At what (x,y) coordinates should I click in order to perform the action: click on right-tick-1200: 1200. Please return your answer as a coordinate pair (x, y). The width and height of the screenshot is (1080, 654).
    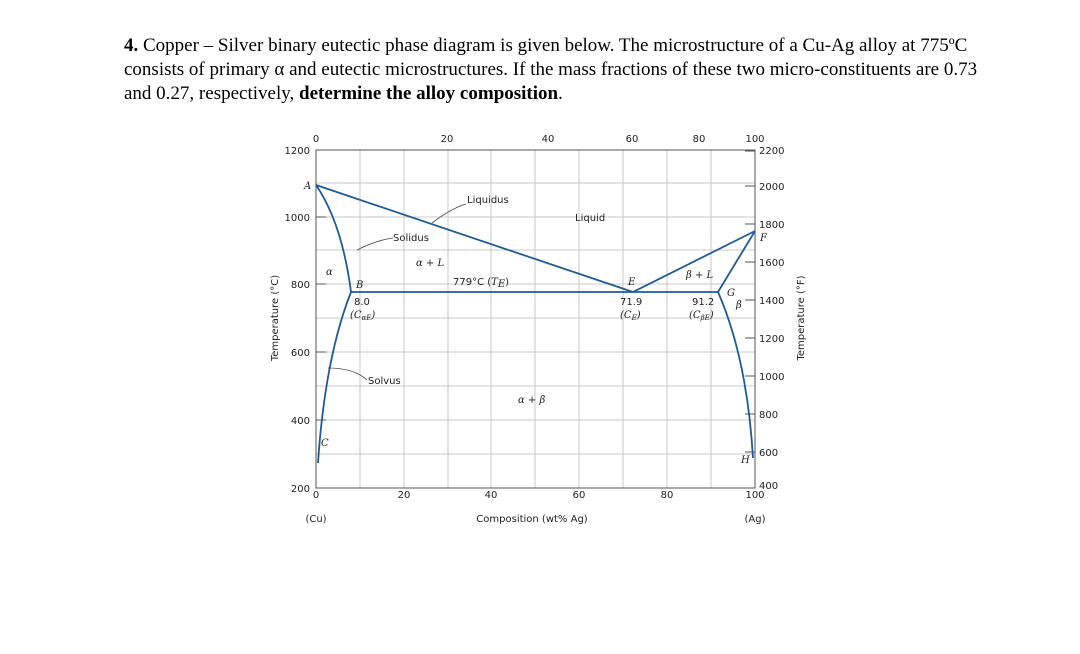
    Looking at the image, I should click on (771, 339).